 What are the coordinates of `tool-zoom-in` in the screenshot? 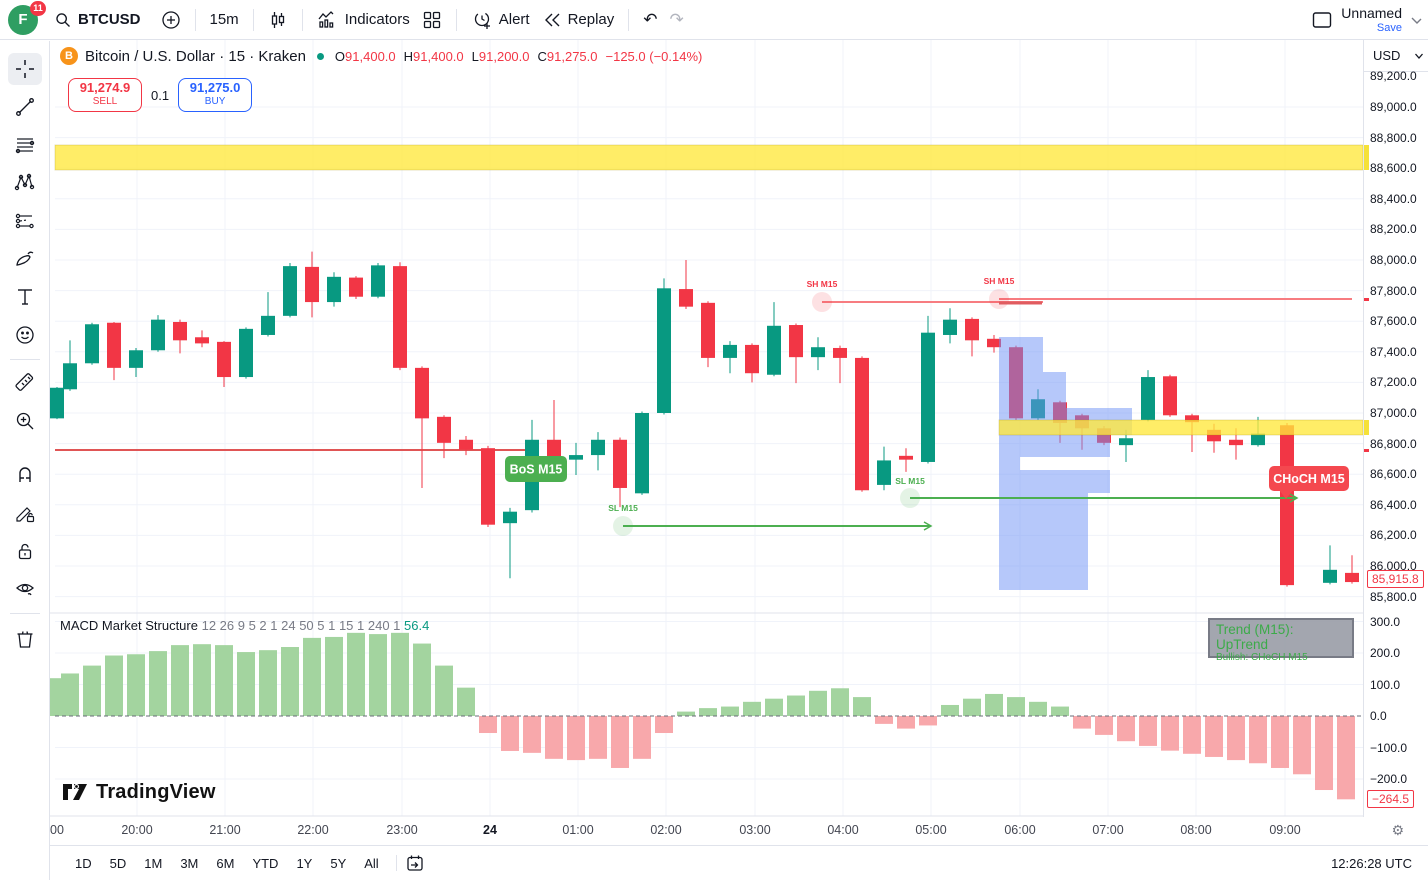 It's located at (25, 421).